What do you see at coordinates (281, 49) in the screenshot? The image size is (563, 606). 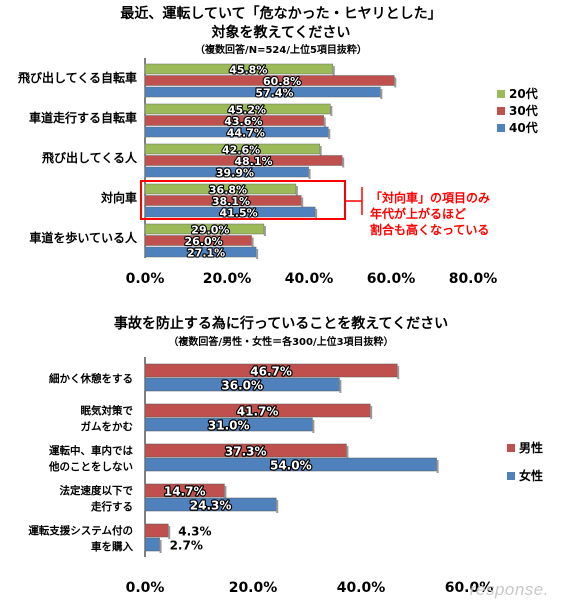 I see `chart1-subtitle: （複数回答/N=524/上位5項目抜粋）` at bounding box center [281, 49].